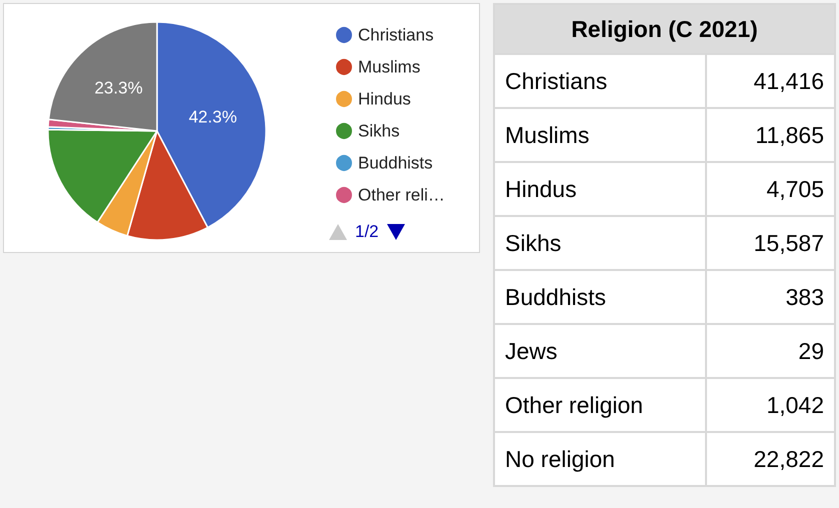 This screenshot has height=508, width=839. I want to click on text: 1/2, so click(367, 232).